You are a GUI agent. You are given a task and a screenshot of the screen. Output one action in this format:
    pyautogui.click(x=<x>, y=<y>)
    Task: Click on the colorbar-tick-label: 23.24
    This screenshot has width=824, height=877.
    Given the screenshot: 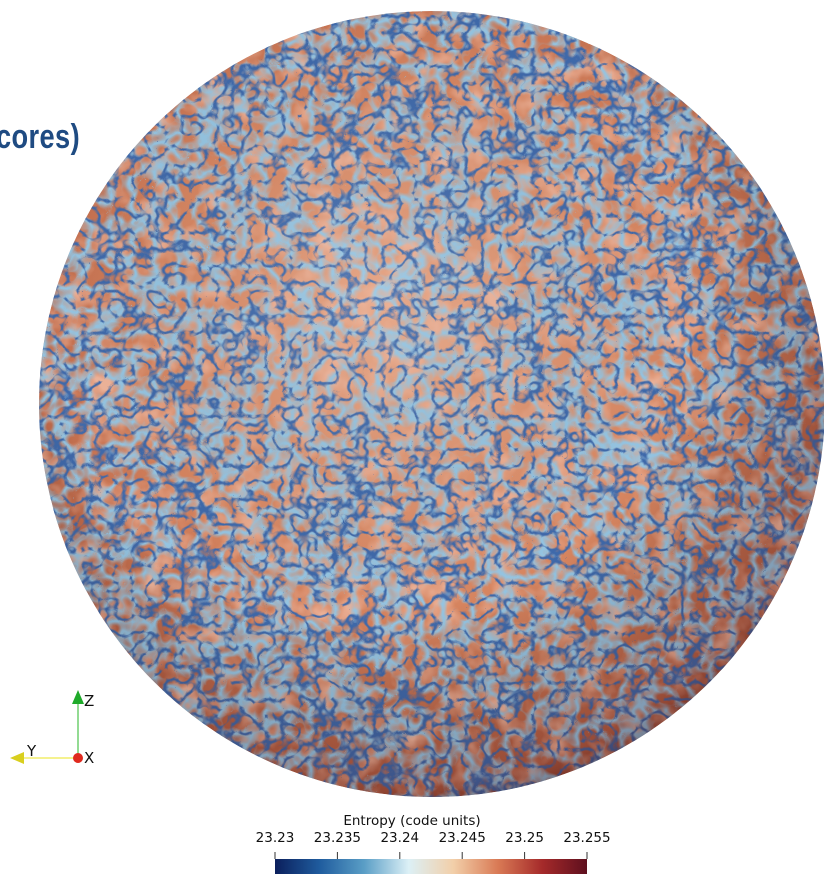 What is the action you would take?
    pyautogui.click(x=400, y=838)
    